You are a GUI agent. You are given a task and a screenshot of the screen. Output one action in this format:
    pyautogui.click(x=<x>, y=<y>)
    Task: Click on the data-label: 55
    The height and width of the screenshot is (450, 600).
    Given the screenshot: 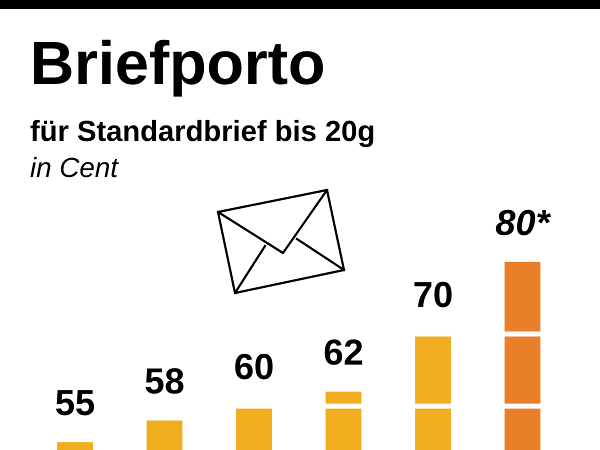 What is the action you would take?
    pyautogui.click(x=75, y=403)
    